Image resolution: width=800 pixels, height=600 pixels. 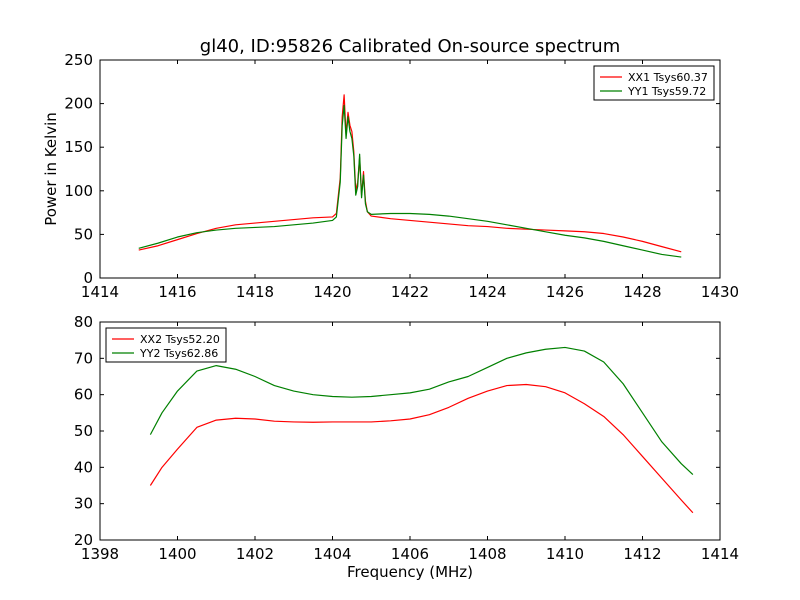 I want to click on y-tick-label: 70, so click(x=83, y=358).